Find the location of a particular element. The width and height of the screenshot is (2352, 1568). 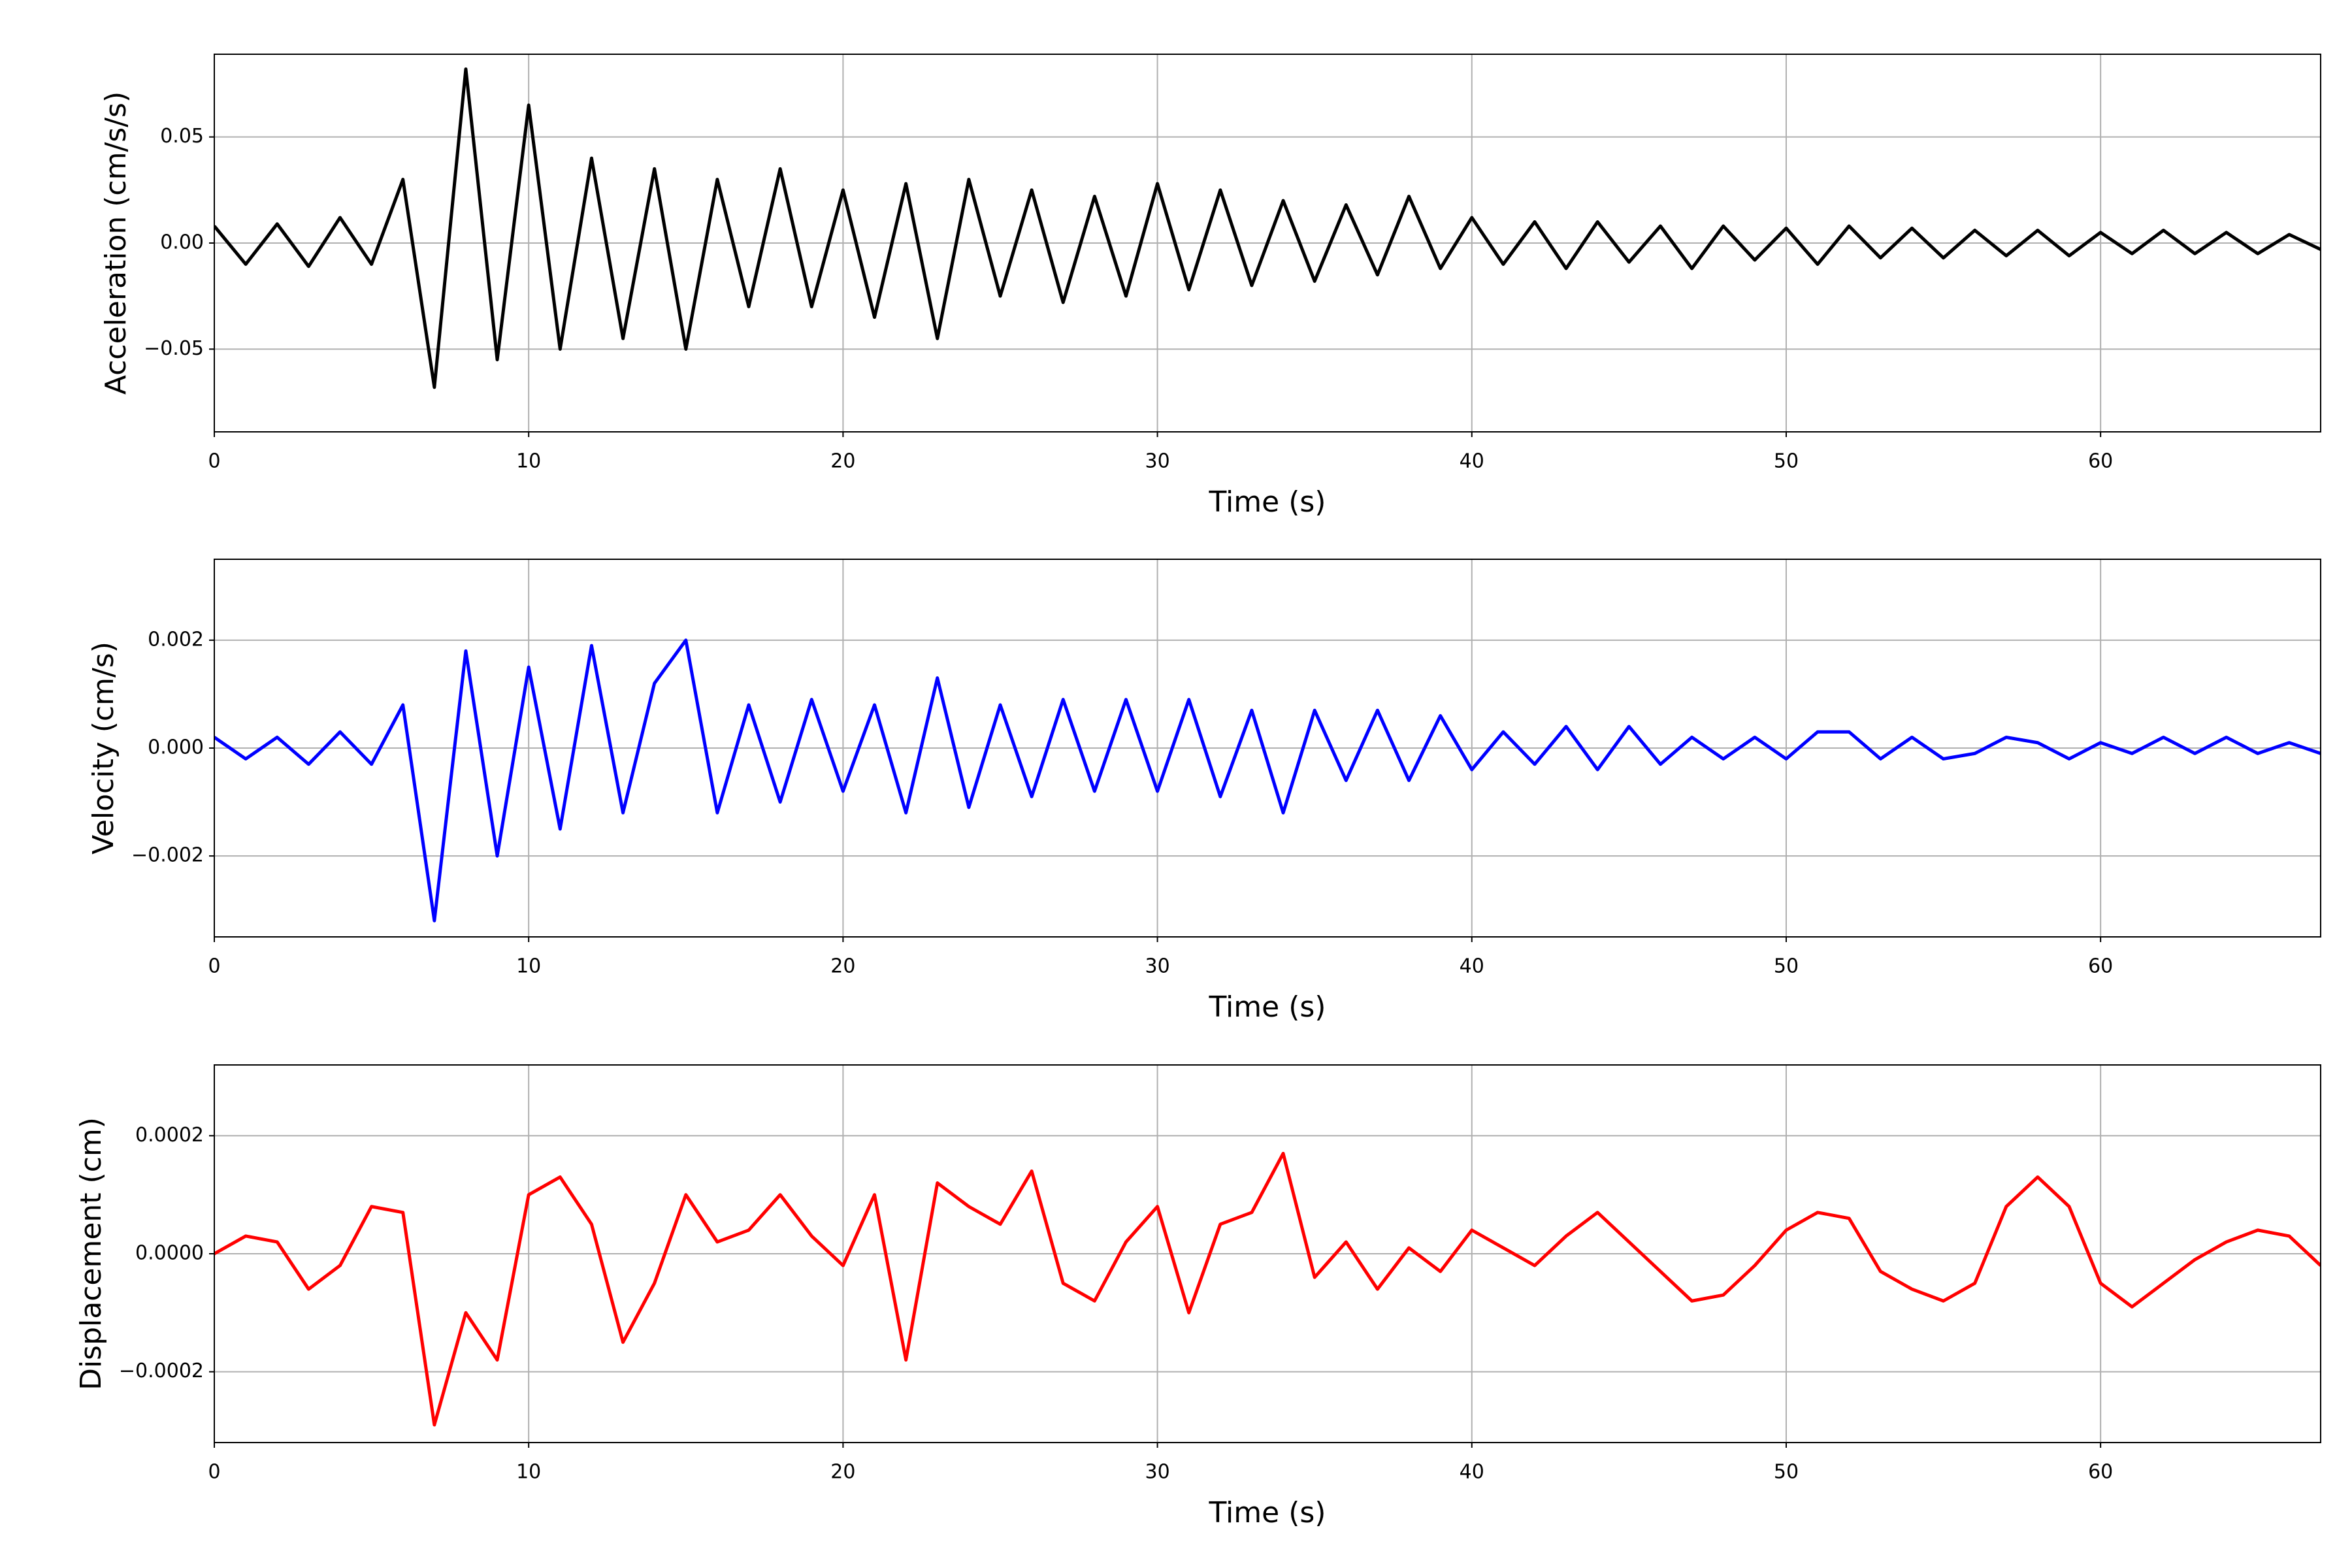

y-tick-label: −0.002 is located at coordinates (167, 855).